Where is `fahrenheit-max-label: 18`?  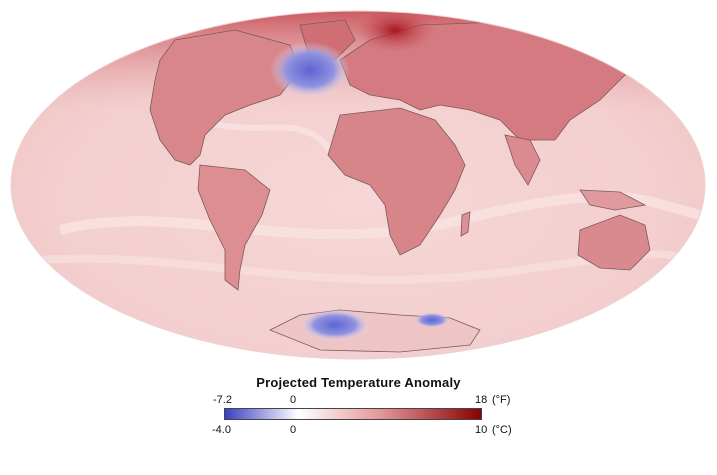
fahrenheit-max-label: 18 is located at coordinates (481, 400).